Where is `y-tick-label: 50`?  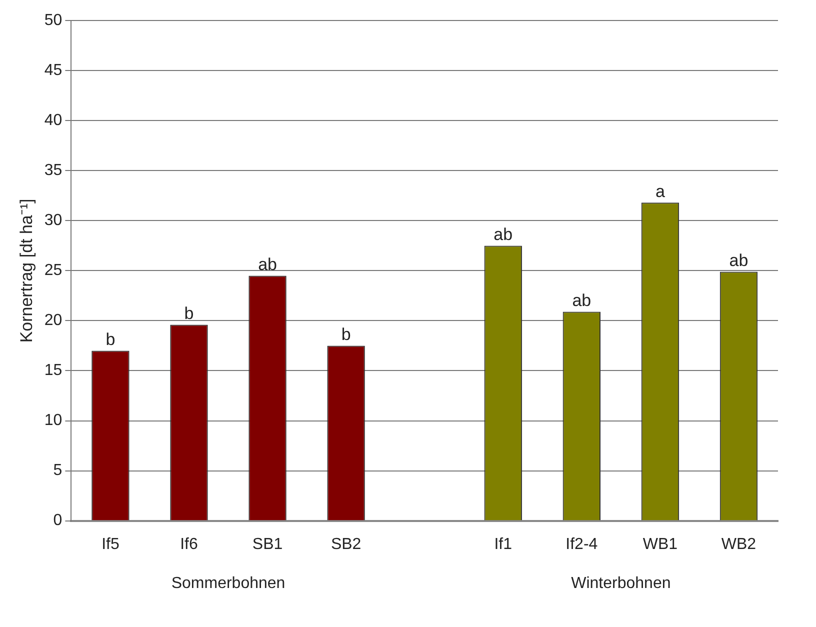
y-tick-label: 50 is located at coordinates (53, 21).